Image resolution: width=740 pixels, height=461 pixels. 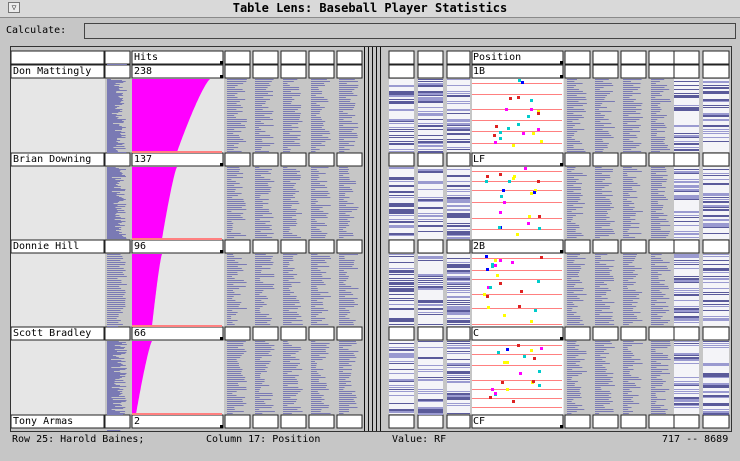 I want to click on player-name-row-3: Donnie Hill, so click(x=46, y=246).